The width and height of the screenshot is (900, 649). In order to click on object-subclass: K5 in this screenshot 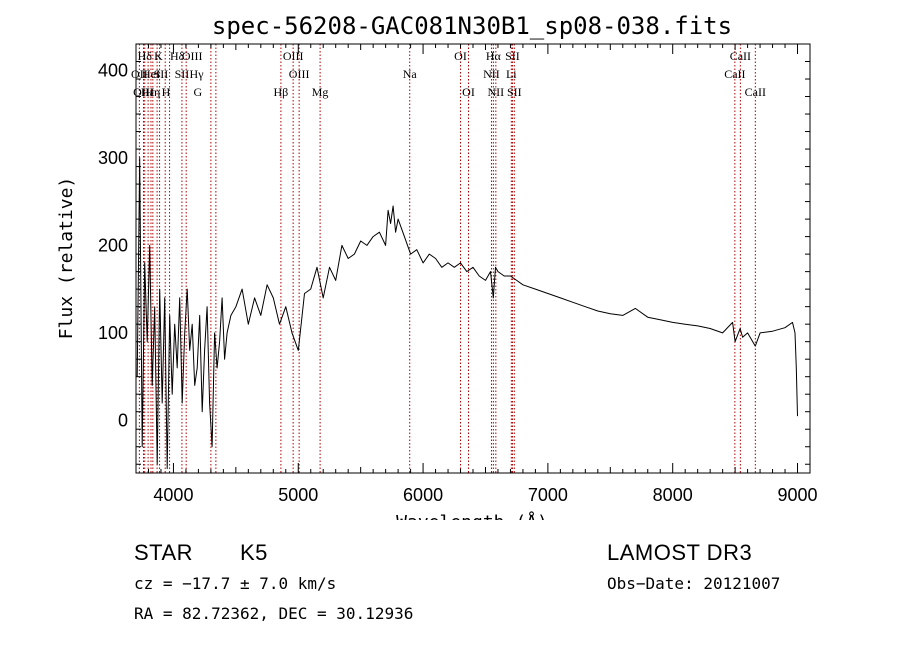, I will do `click(254, 552)`.